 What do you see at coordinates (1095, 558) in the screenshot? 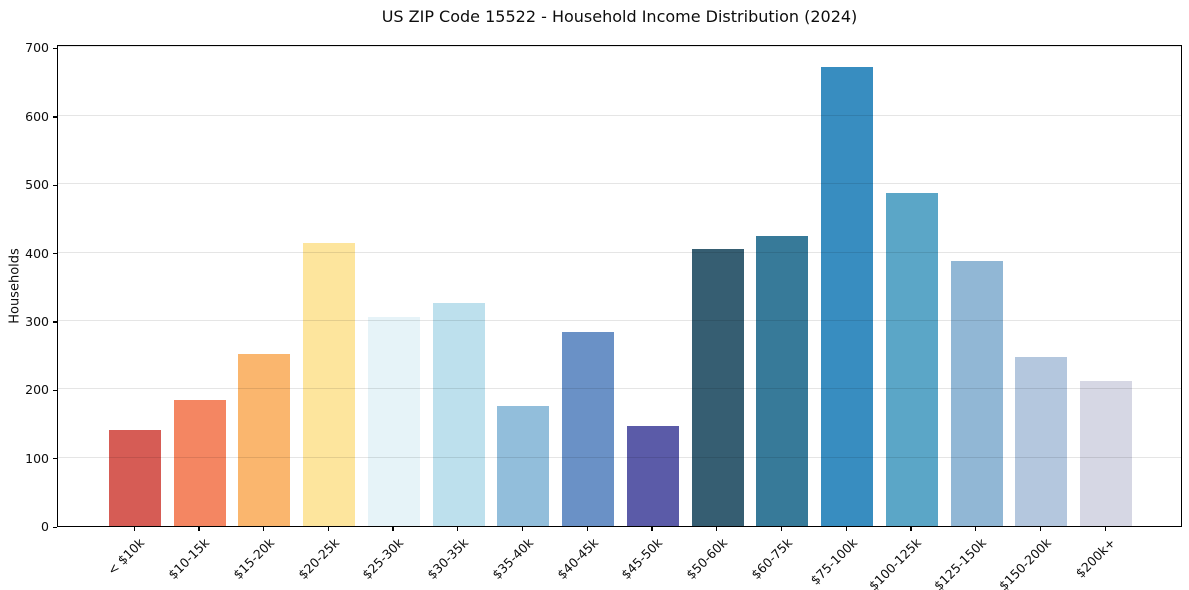
I see `x-tick-label: $200k+` at bounding box center [1095, 558].